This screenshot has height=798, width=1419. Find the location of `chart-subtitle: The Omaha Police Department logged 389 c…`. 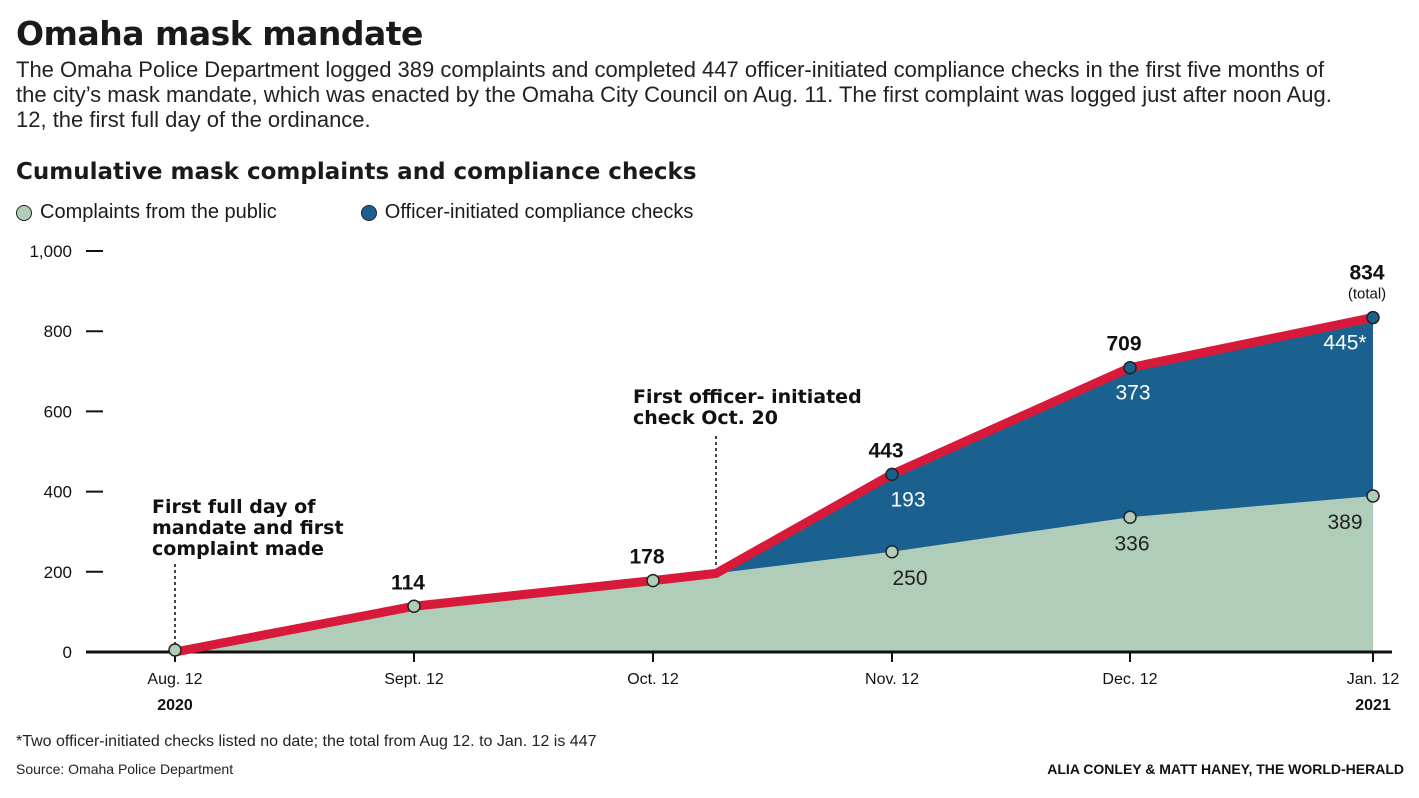

chart-subtitle: The Omaha Police Department logged 389 c… is located at coordinates (674, 94).